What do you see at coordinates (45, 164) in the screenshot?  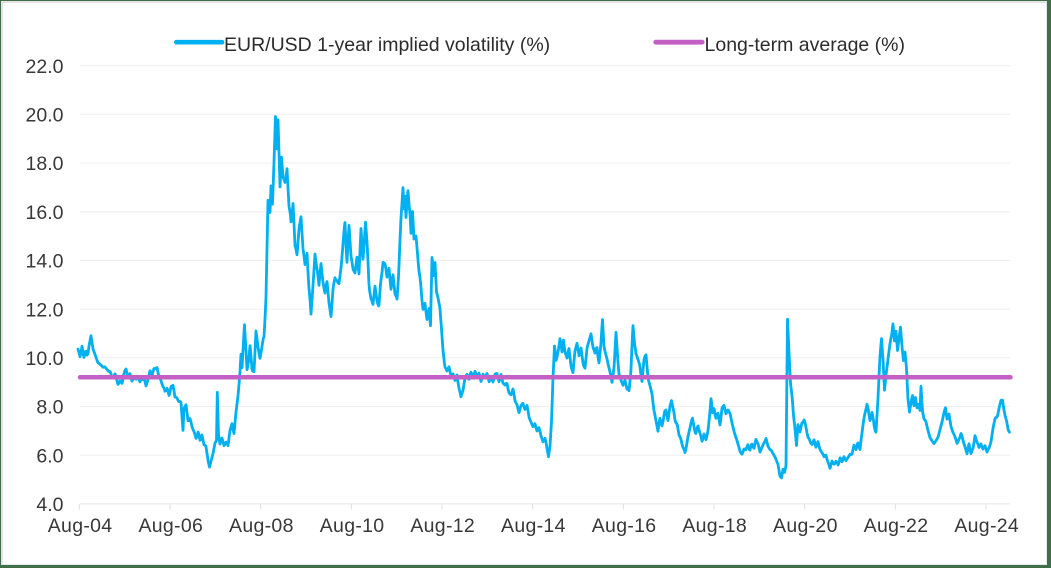 I see `svg-text: 18.0` at bounding box center [45, 164].